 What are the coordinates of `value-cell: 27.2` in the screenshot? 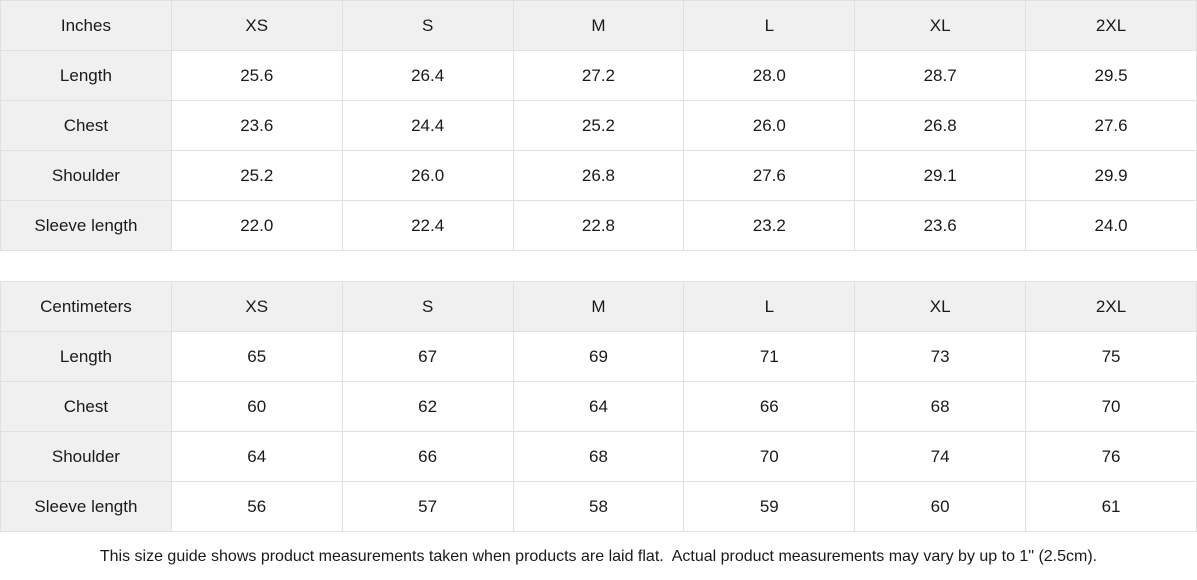 It's located at (598, 75).